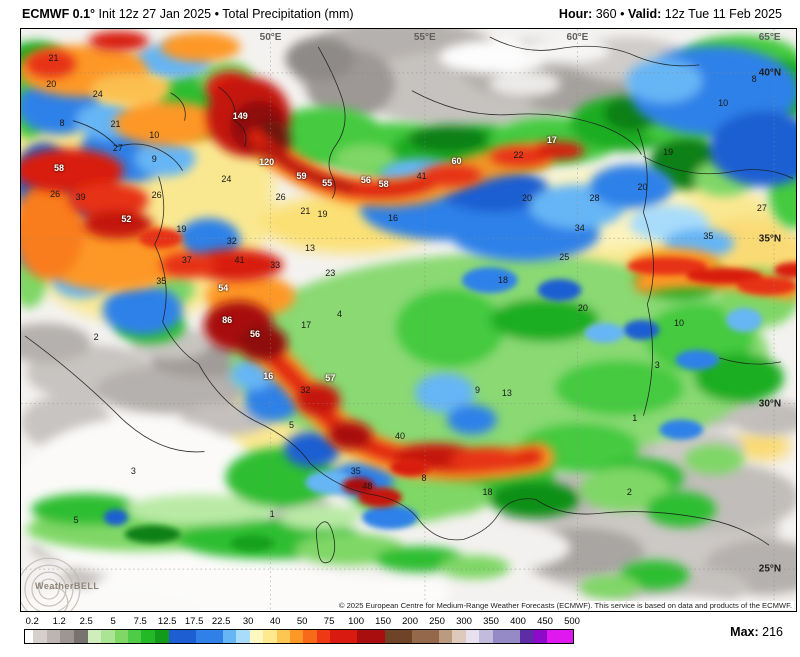 This screenshot has width=800, height=657. Describe the element at coordinates (424, 37) in the screenshot. I see `lon-label: 55°E` at that location.